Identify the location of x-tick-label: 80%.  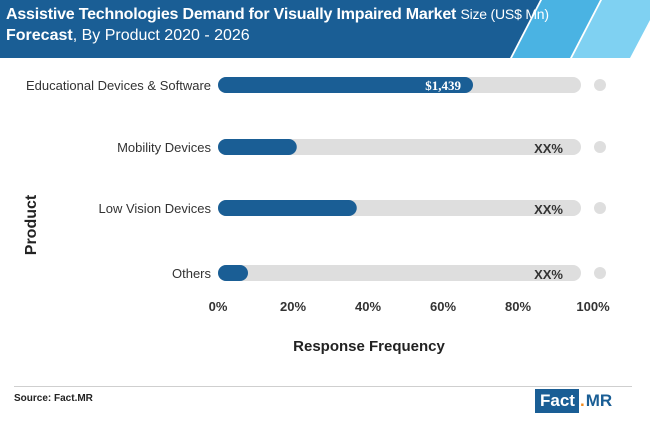
(518, 306).